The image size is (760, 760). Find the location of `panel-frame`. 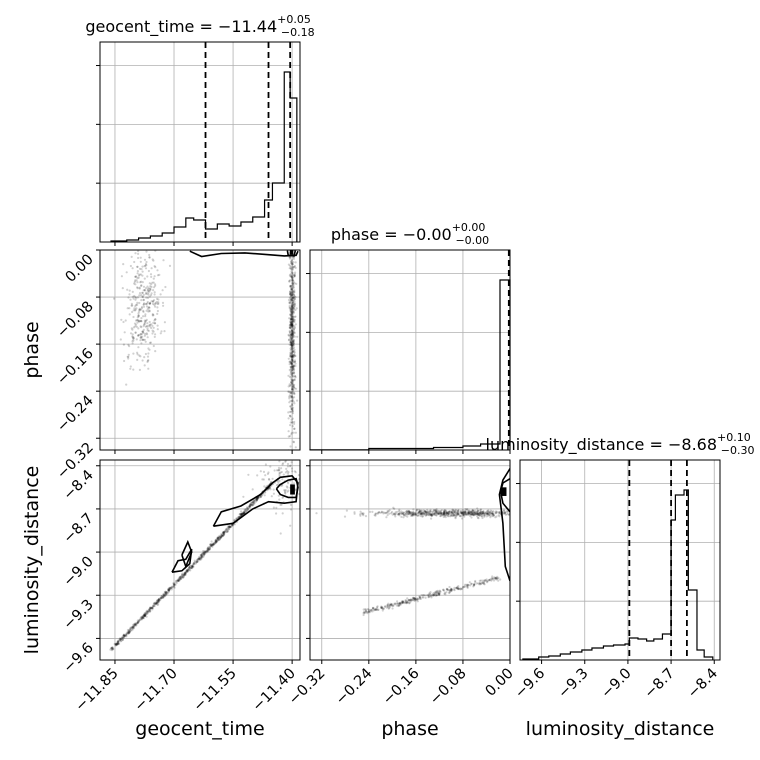

panel-frame is located at coordinates (410, 560).